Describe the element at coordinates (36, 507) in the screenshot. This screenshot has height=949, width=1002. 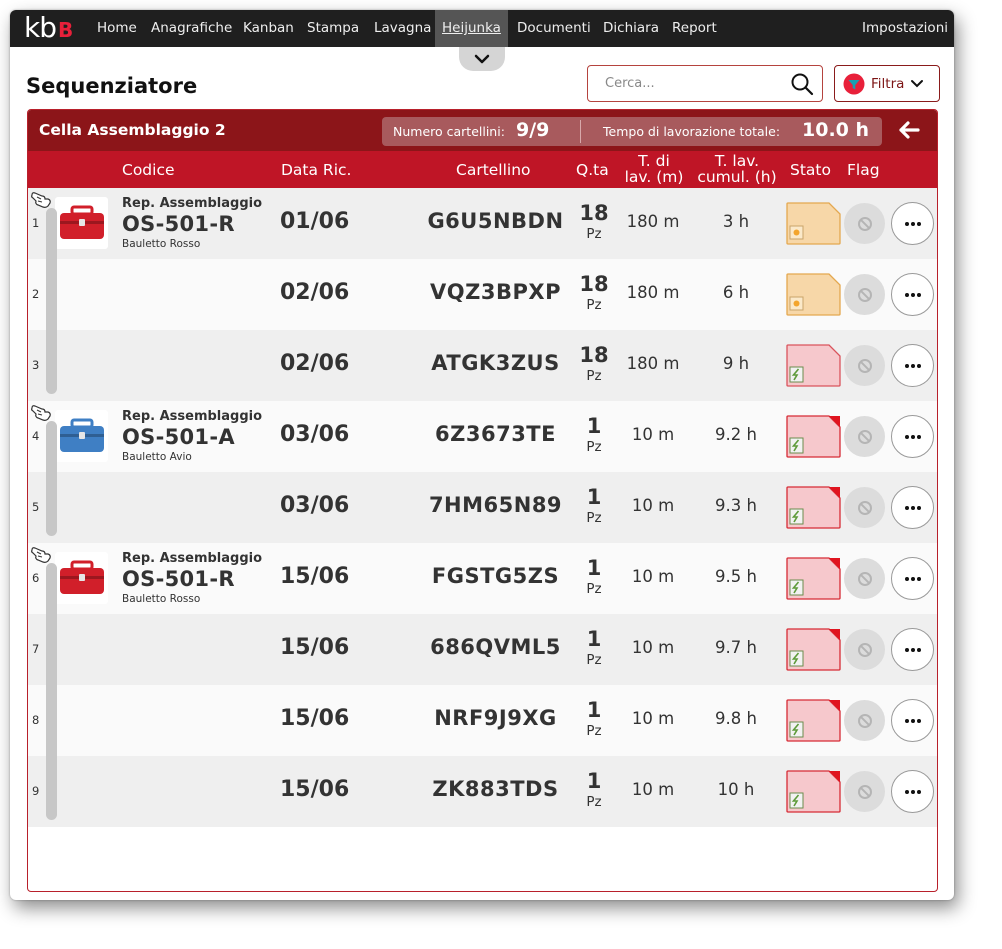
I see `row-number: 5` at that location.